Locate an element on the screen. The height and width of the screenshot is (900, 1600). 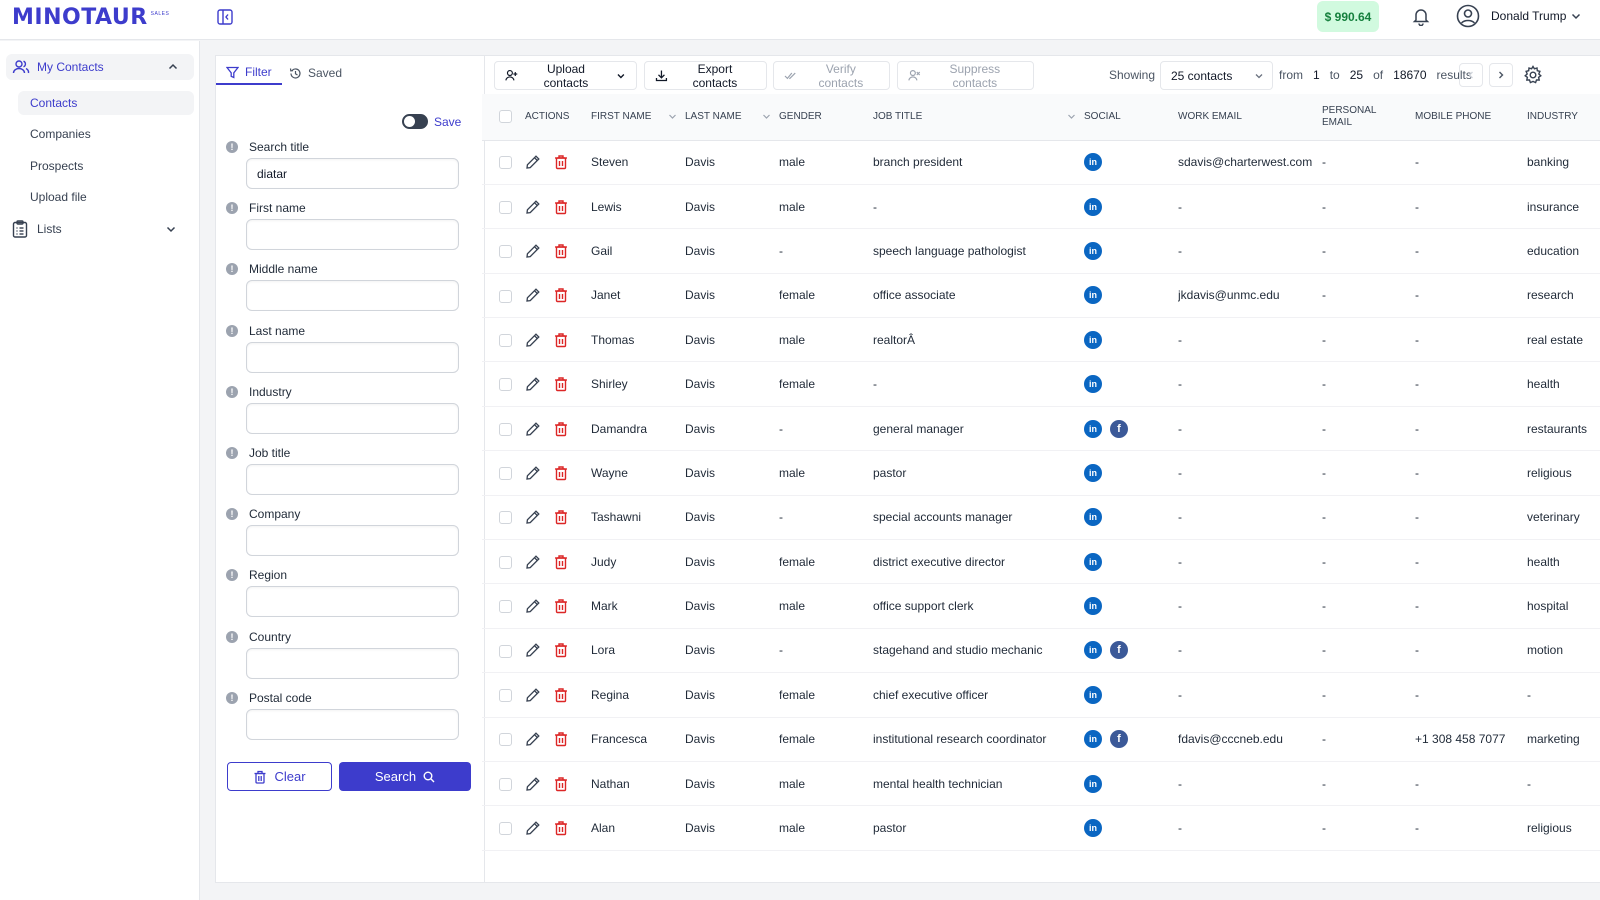
country-input is located at coordinates (352, 663).